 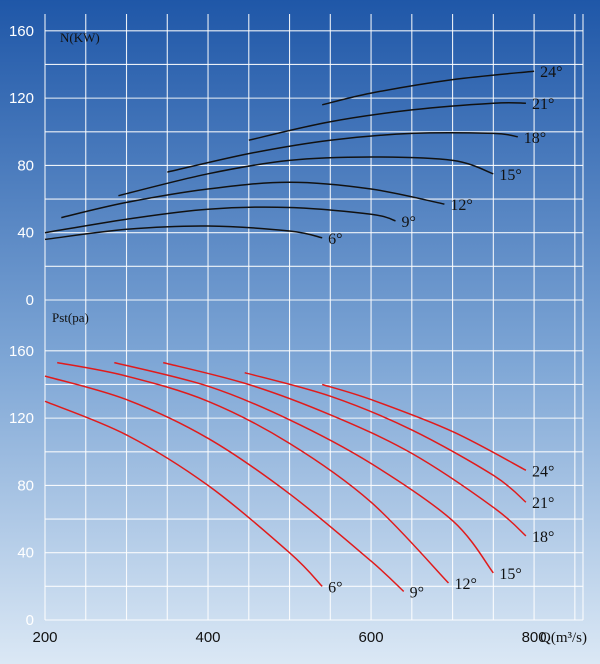 I want to click on pressure-curve-label: 21°, so click(x=543, y=503).